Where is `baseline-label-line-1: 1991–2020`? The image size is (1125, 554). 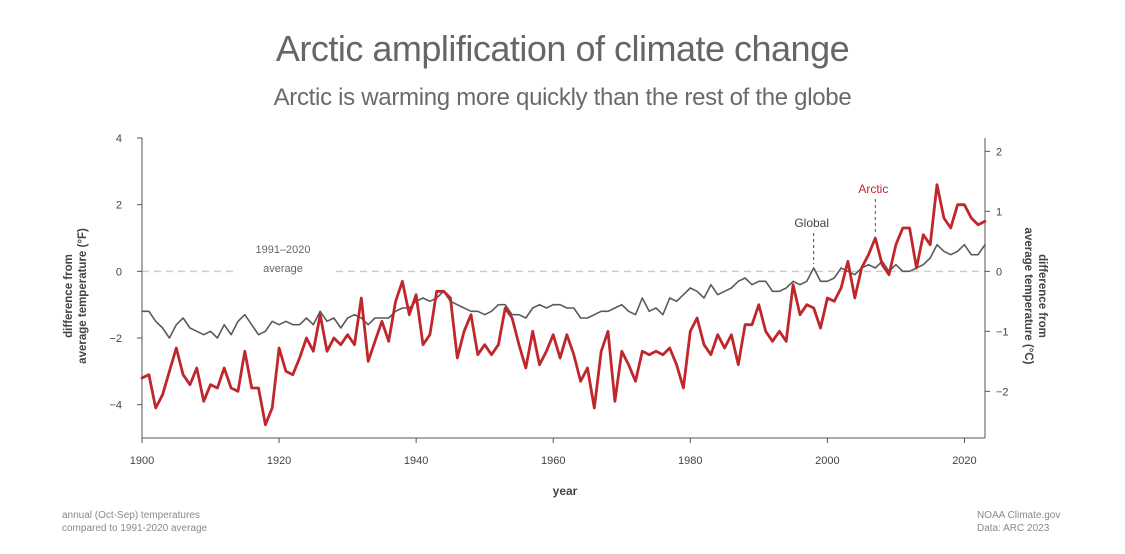 baseline-label-line-1: 1991–2020 is located at coordinates (282, 250).